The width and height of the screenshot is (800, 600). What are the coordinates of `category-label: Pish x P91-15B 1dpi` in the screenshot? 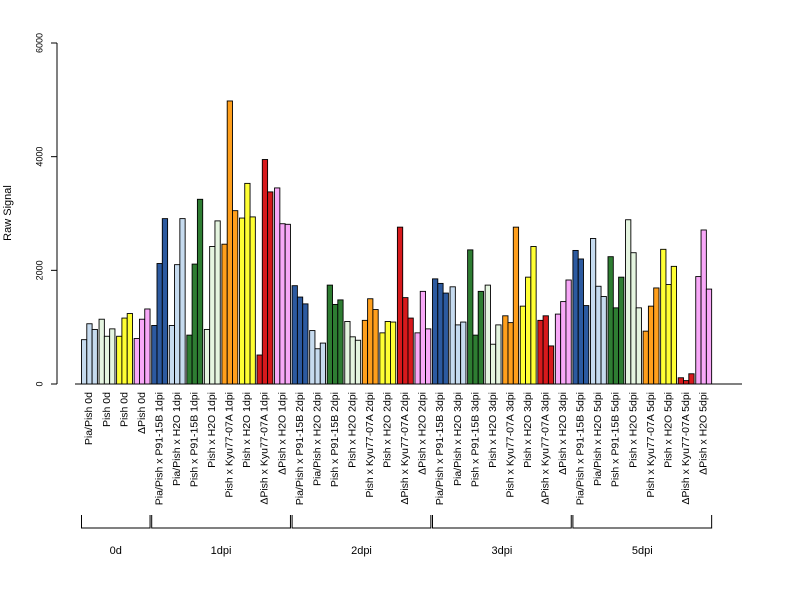 It's located at (195, 439).